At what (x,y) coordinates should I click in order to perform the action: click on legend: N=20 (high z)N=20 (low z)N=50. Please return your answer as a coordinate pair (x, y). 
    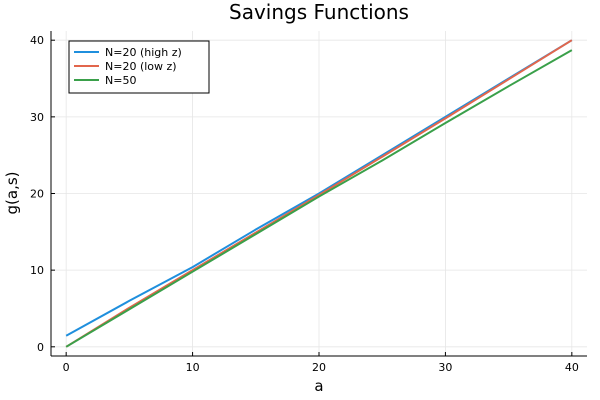
    Looking at the image, I should click on (139, 67).